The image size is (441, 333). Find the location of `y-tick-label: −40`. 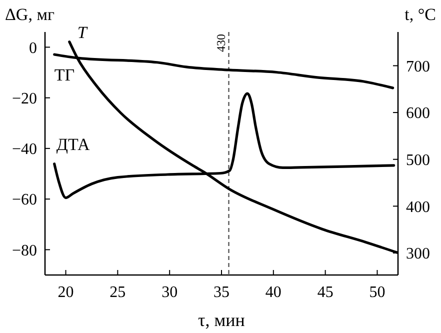

y-tick-label: −40 is located at coordinates (24, 149).